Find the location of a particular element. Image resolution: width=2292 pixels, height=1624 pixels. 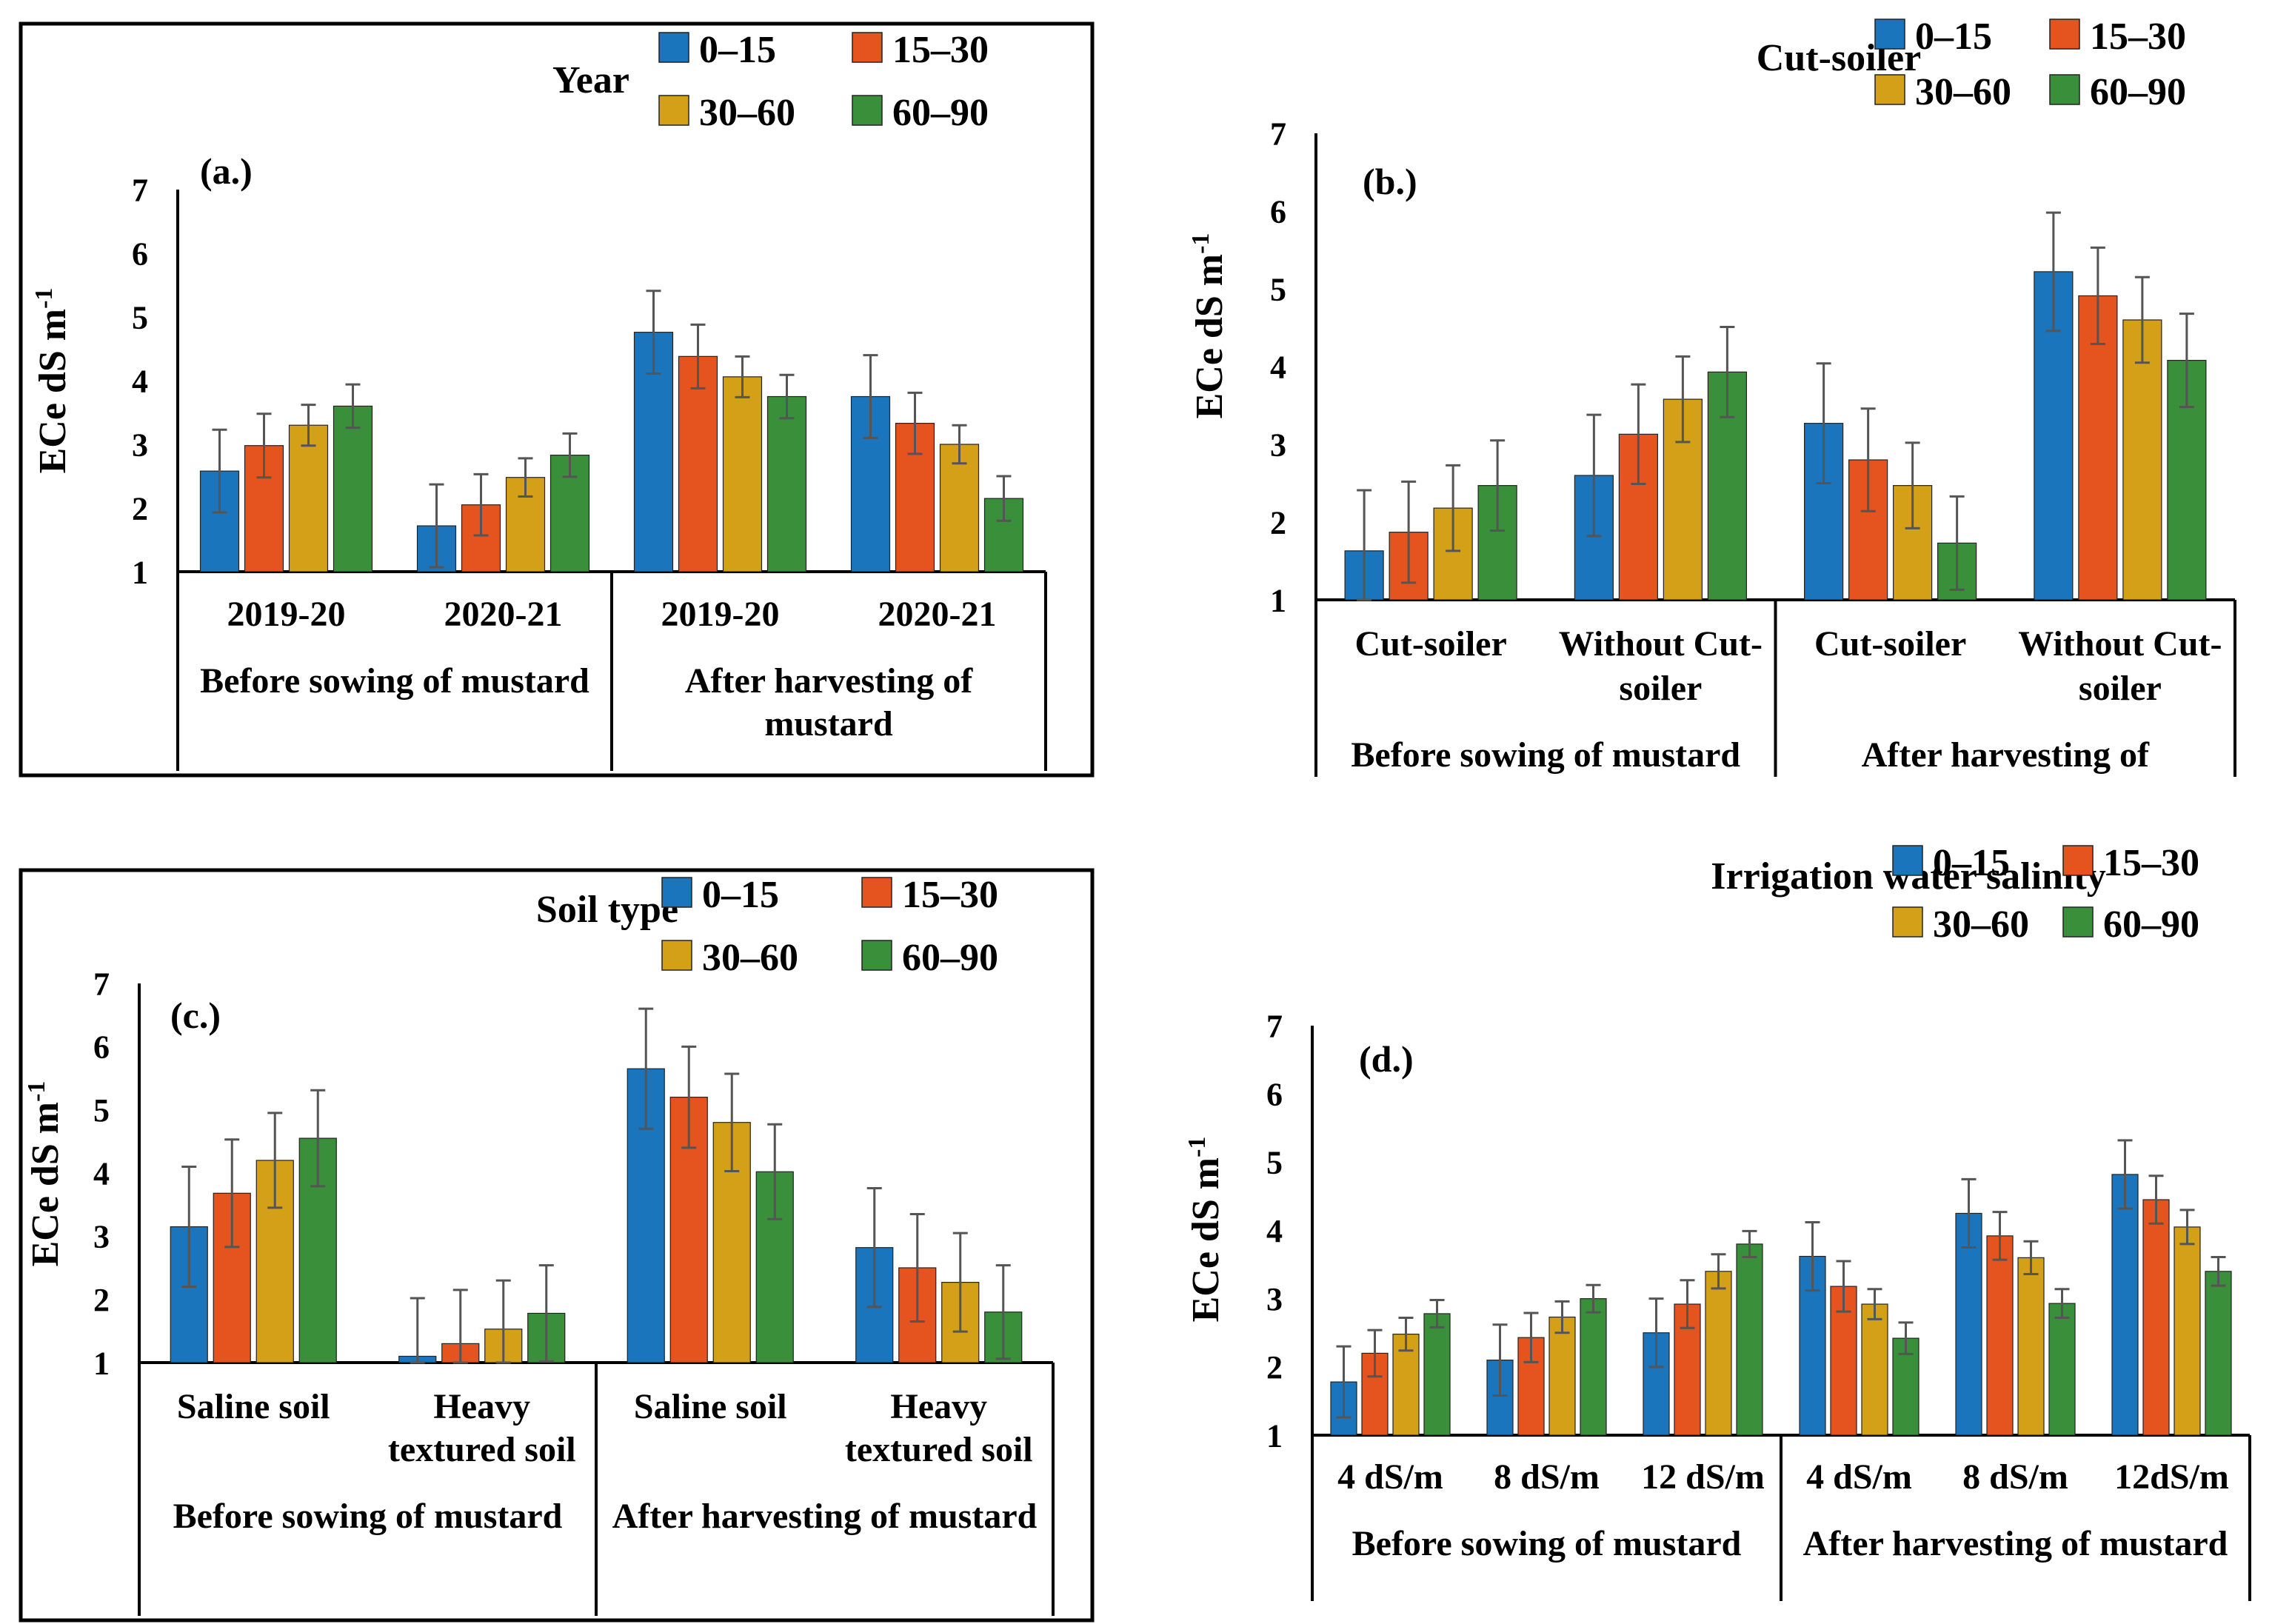

x-category-label: 12dS/m is located at coordinates (2171, 1477).